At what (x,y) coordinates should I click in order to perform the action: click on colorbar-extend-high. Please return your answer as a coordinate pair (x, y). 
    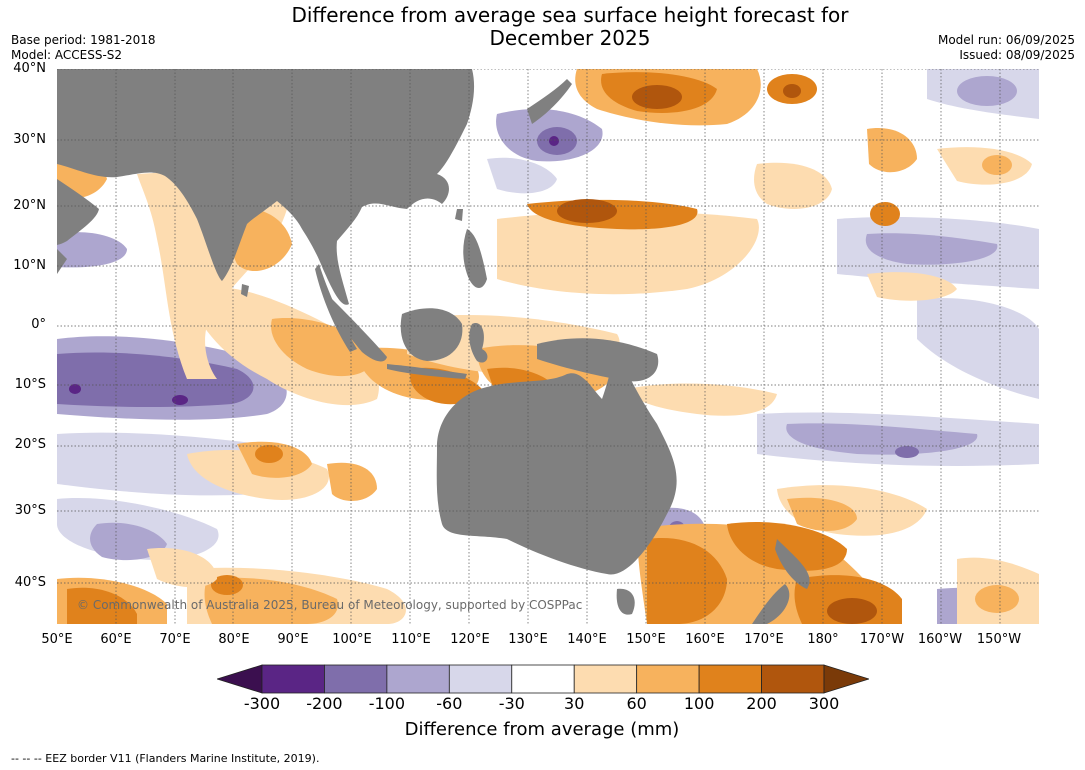
    Looking at the image, I should click on (846, 679).